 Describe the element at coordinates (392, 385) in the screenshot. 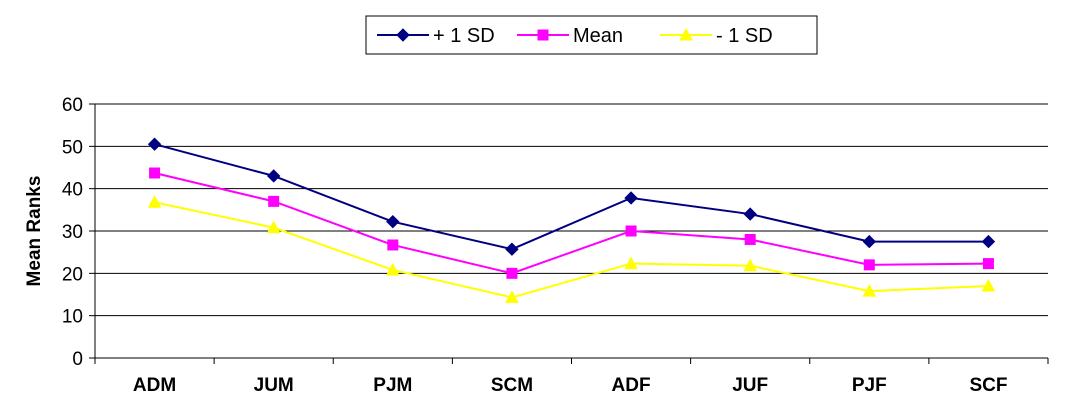

I see `x-tick-label: PJM` at that location.